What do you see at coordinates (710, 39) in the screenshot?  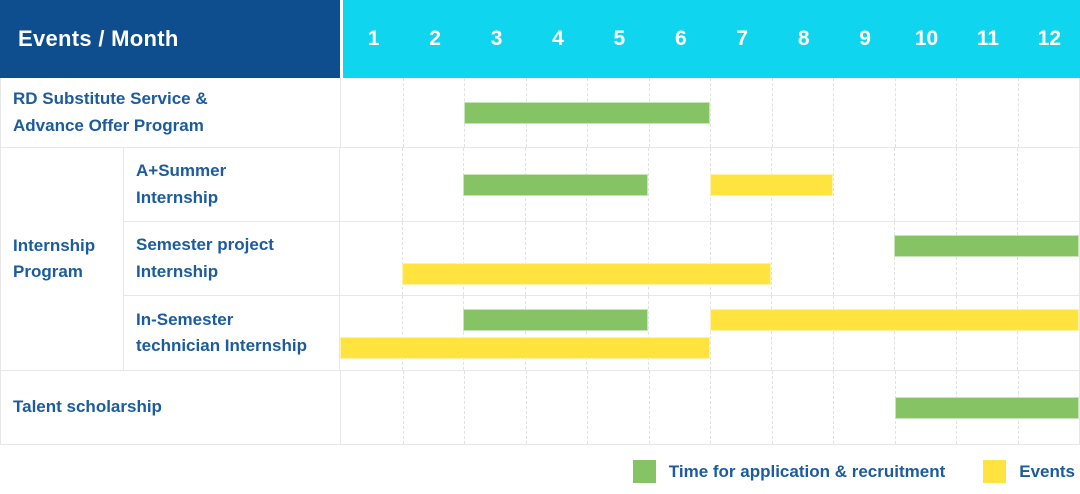 I see `month-header-strip: 1 2 3 4 5 6 7 8 9 10 11 12` at bounding box center [710, 39].